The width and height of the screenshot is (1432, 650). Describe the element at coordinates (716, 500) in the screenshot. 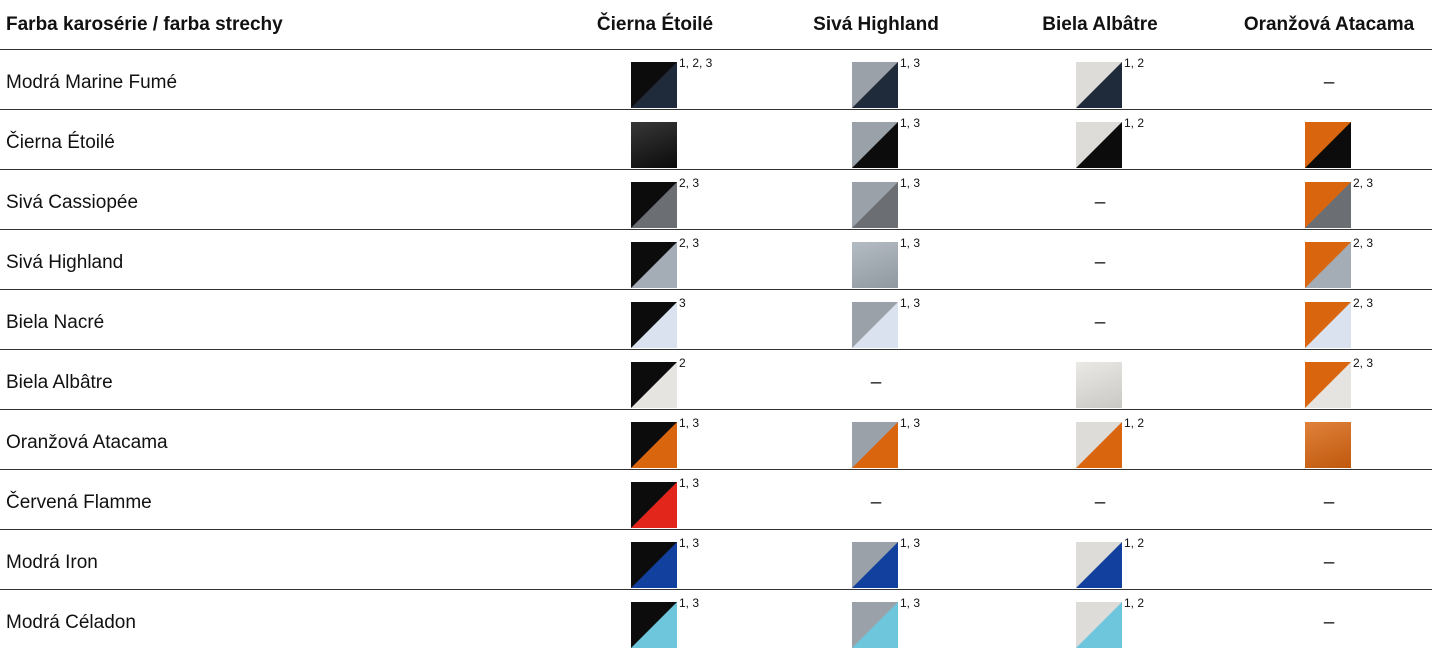

I see `table-row: Červená Flamme 1, 3 – – –` at that location.